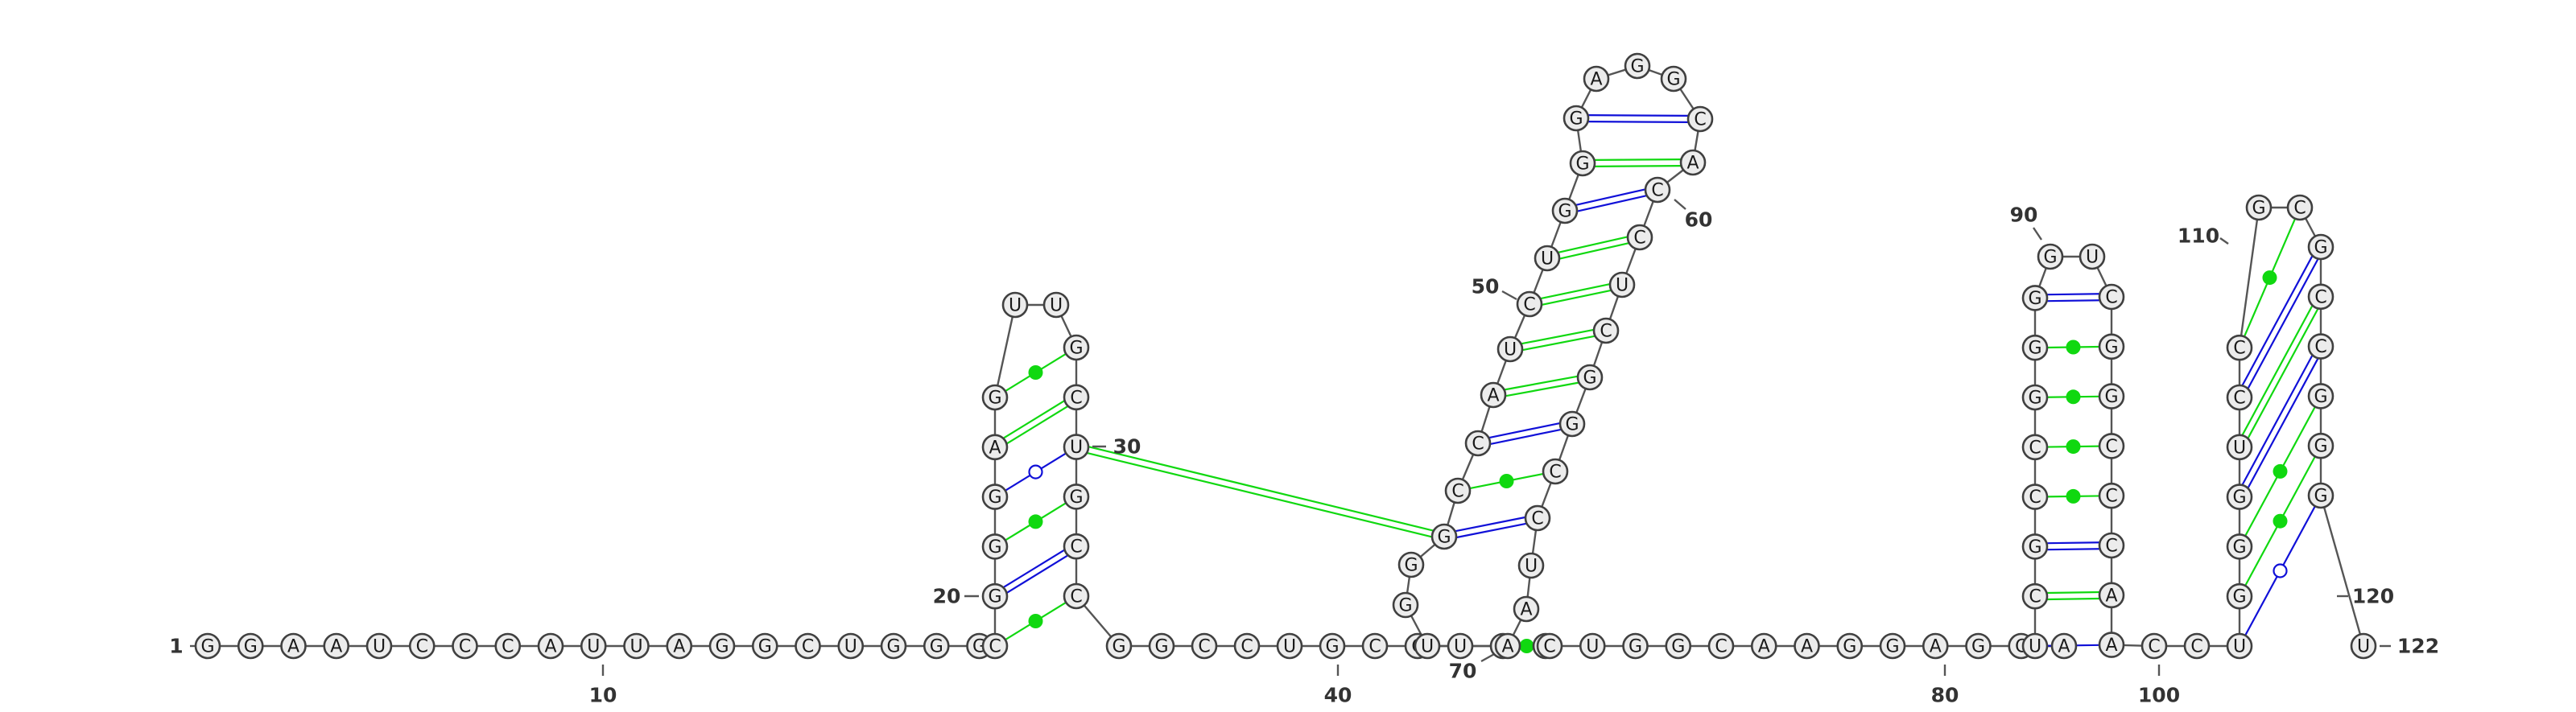  What do you see at coordinates (2373, 596) in the screenshot?
I see `position-label-120: 120` at bounding box center [2373, 596].